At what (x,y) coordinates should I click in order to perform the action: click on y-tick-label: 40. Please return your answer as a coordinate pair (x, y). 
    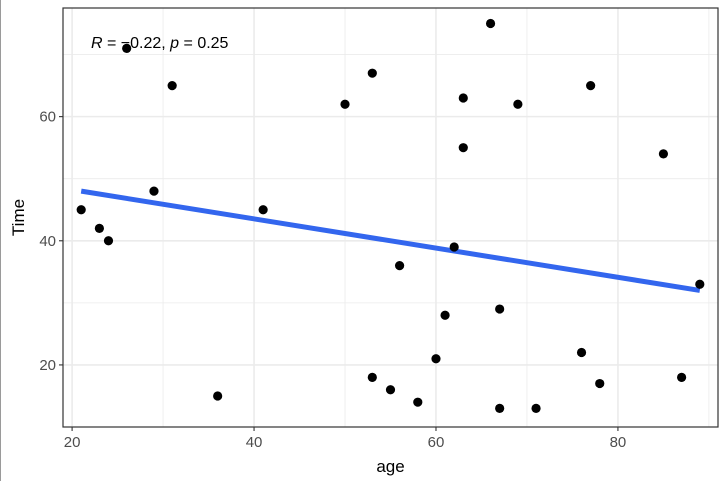
    Looking at the image, I should click on (47, 241).